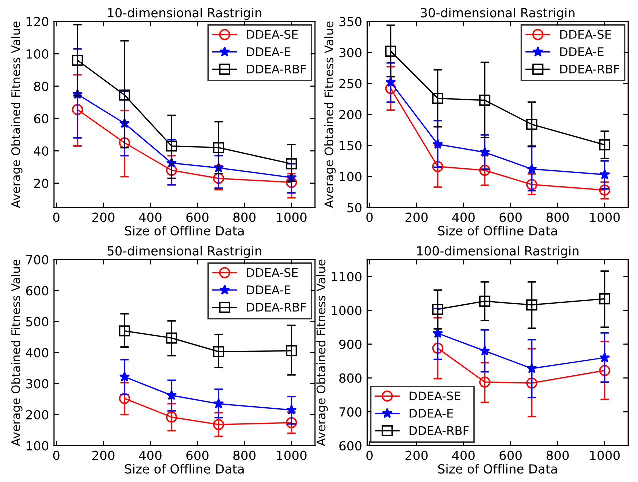 This screenshot has width=638, height=482. I want to click on y-tick-label: 1000, so click(347, 311).